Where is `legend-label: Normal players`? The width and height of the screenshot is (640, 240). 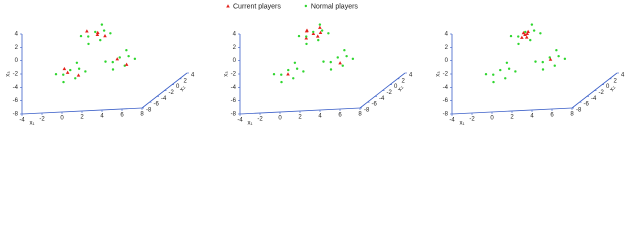 legend-label: Normal players is located at coordinates (335, 6).